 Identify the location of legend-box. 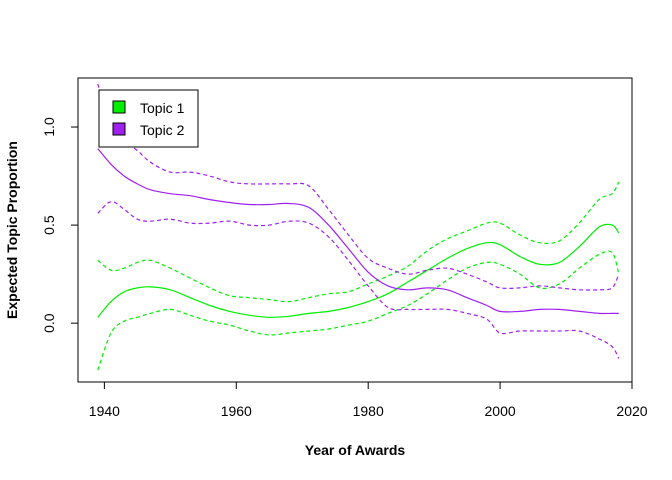
(148, 118).